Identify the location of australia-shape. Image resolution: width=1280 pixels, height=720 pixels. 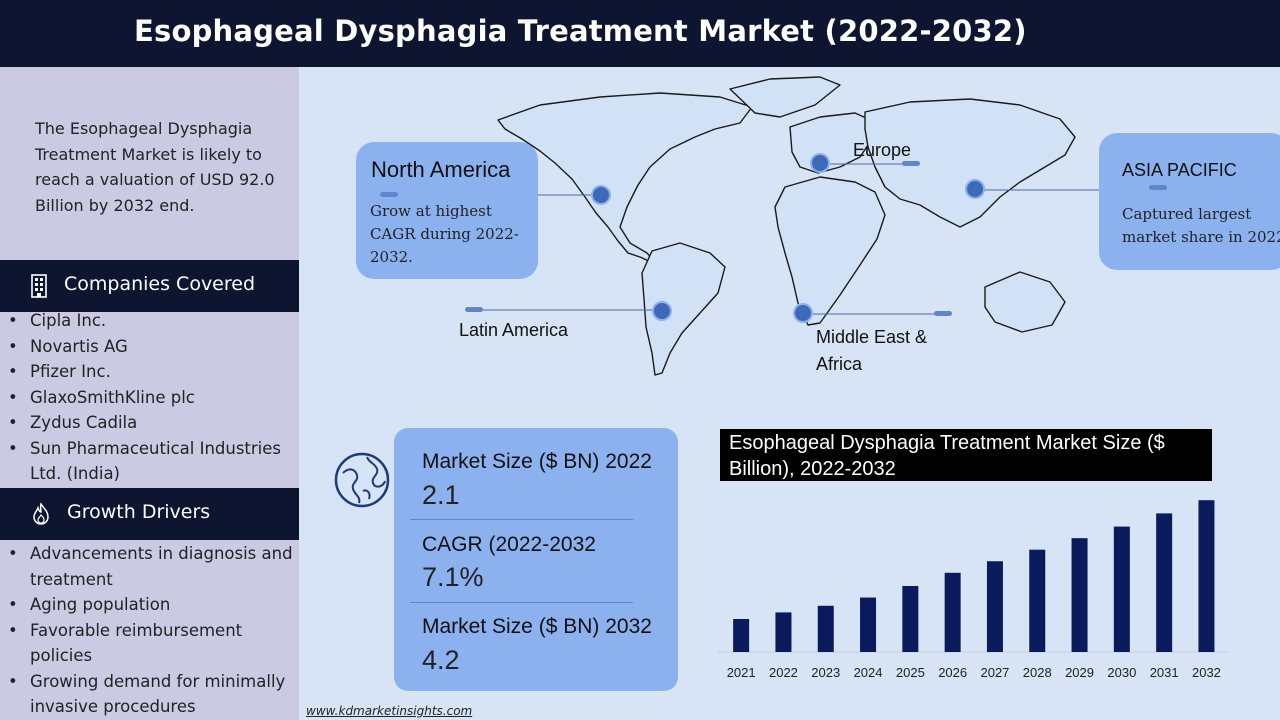
(1025, 302).